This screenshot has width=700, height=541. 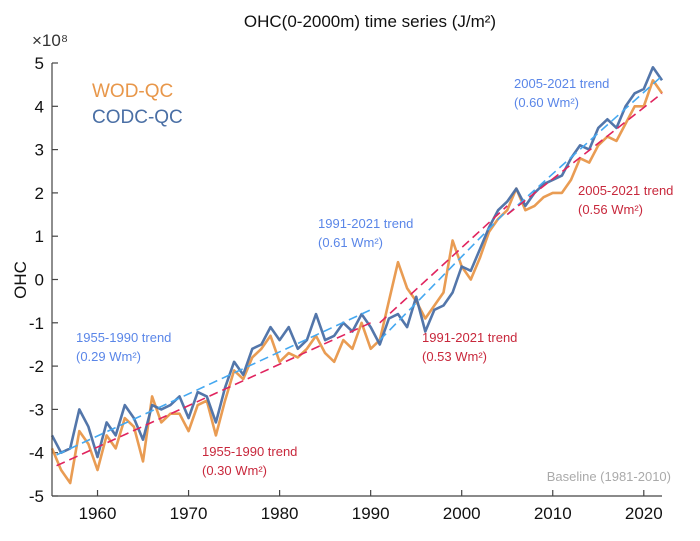 I want to click on trend-line-codc-qc-1955.5, so click(x=213, y=382).